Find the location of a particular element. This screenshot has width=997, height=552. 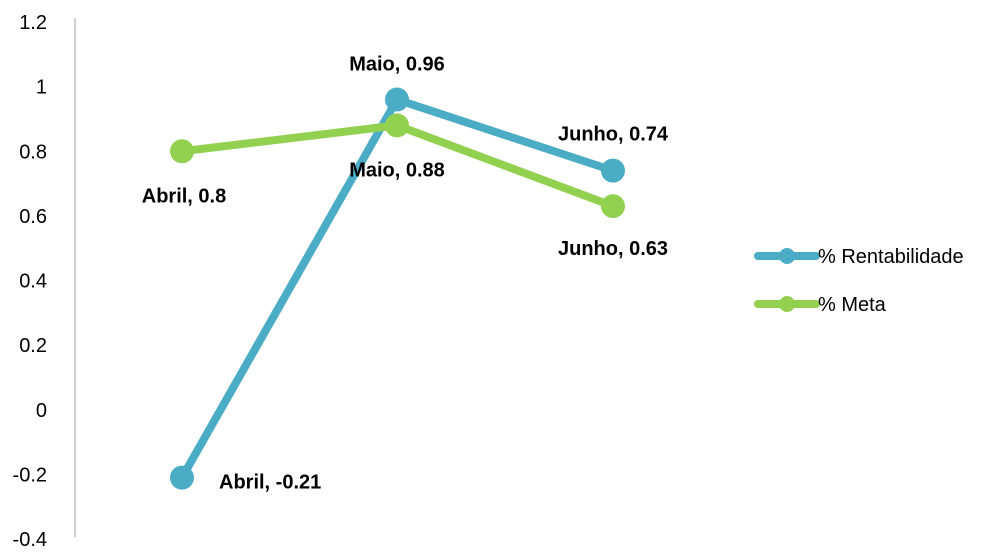

data-label: Maio, 0.88 is located at coordinates (397, 170).